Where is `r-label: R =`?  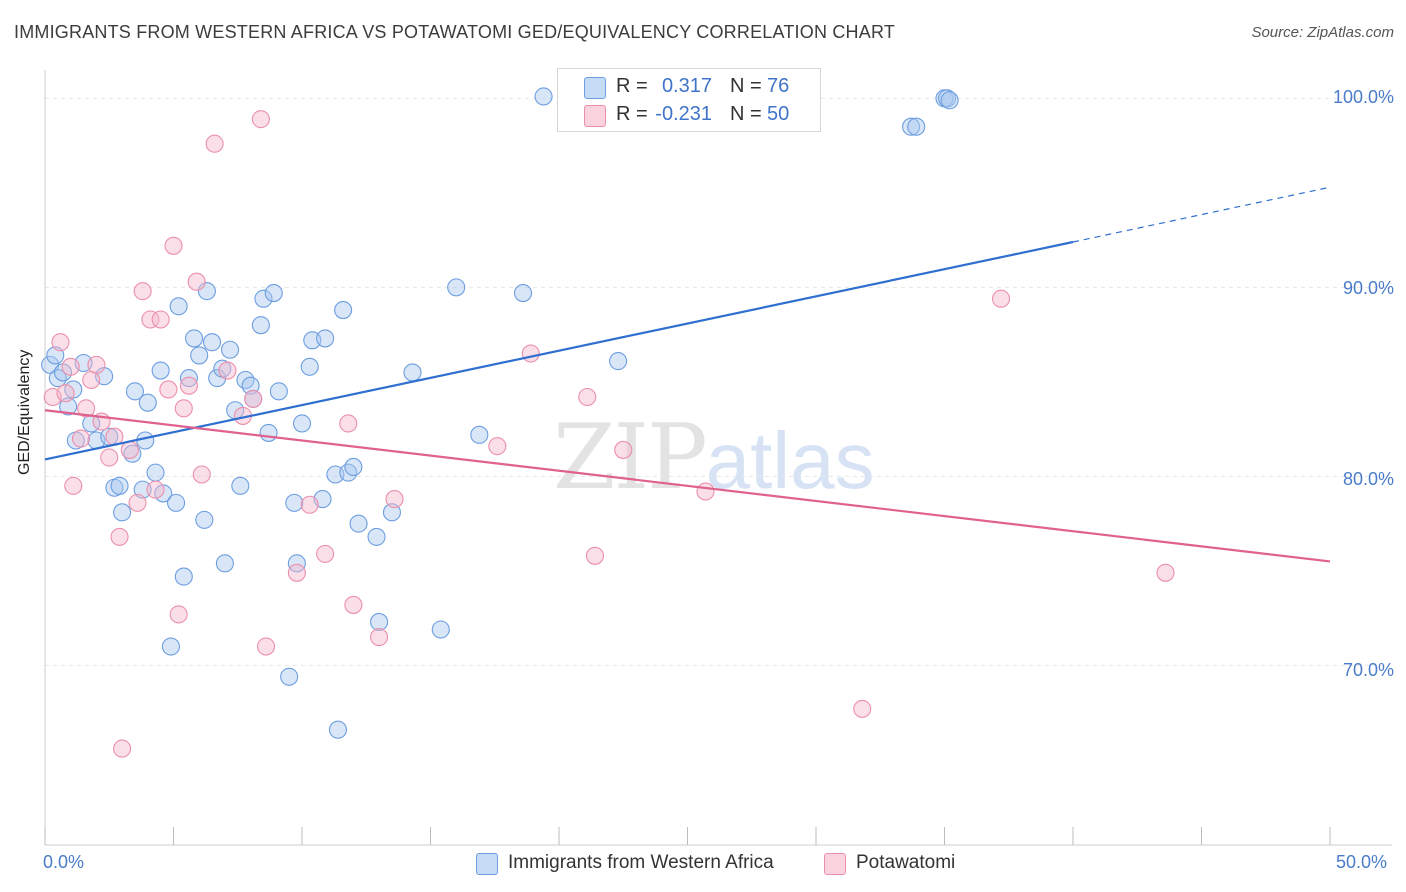
r-label: R = is located at coordinates (632, 114).